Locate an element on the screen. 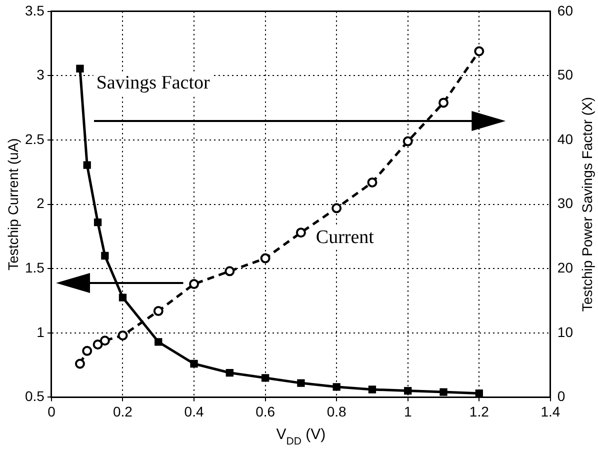 This screenshot has height=452, width=598. y2-tick-label: 50 is located at coordinates (565, 74).